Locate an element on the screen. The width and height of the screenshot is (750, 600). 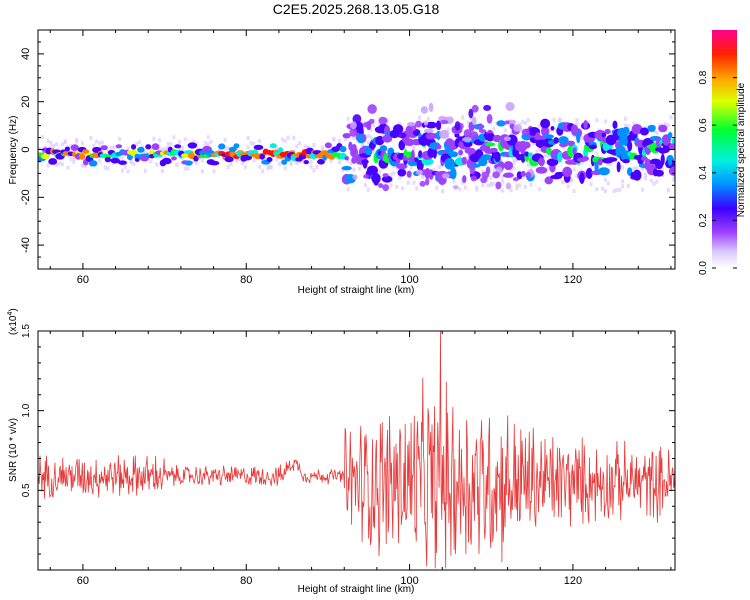
spectrogram-ylabel: Frequency (Hz) is located at coordinates (13, 150).